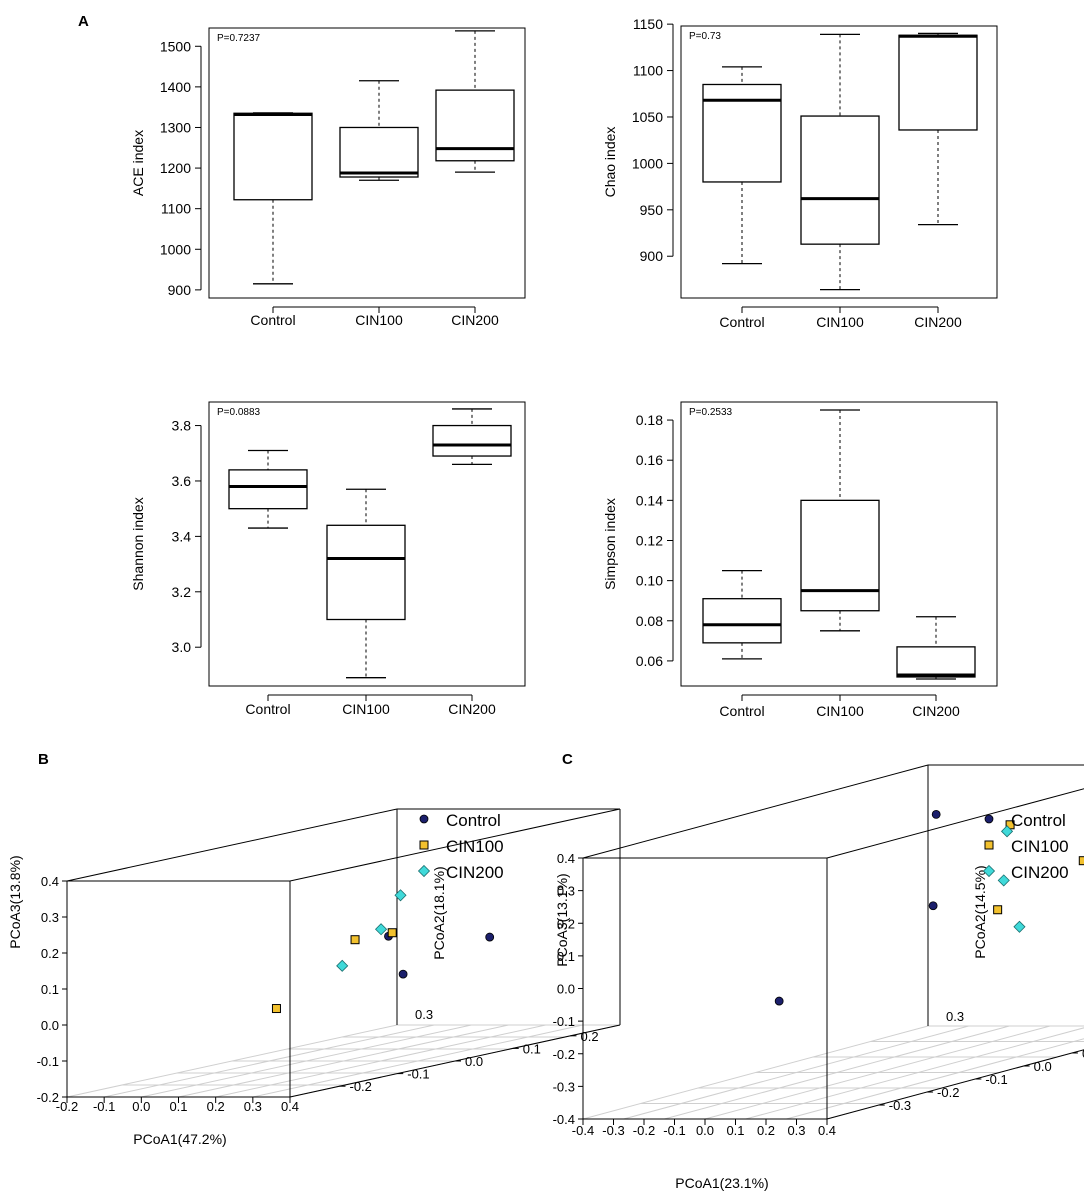 The width and height of the screenshot is (1084, 1198). I want to click on ace-y-tick-label: 1500, so click(175, 46).